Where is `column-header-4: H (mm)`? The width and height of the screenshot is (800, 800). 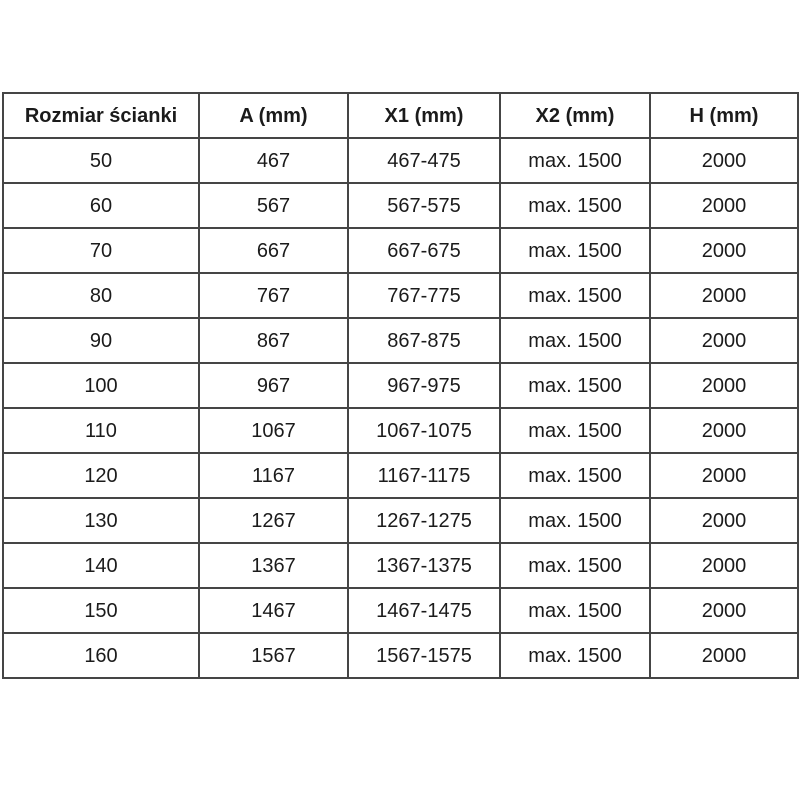 column-header-4: H (mm) is located at coordinates (724, 115).